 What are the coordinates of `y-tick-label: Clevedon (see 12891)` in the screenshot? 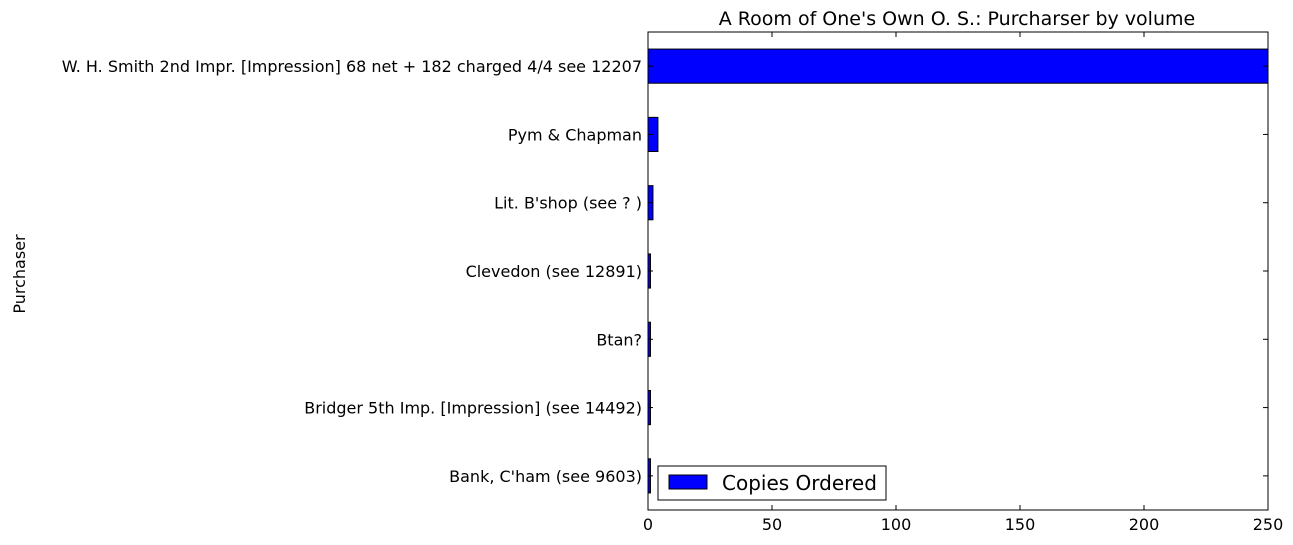 It's located at (554, 271).